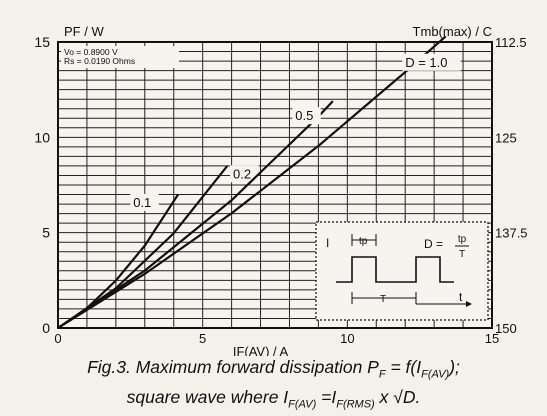 The height and width of the screenshot is (416, 547). Describe the element at coordinates (99, 61) in the screenshot. I see `params-text: Rs = 0.0190 Ohms` at that location.